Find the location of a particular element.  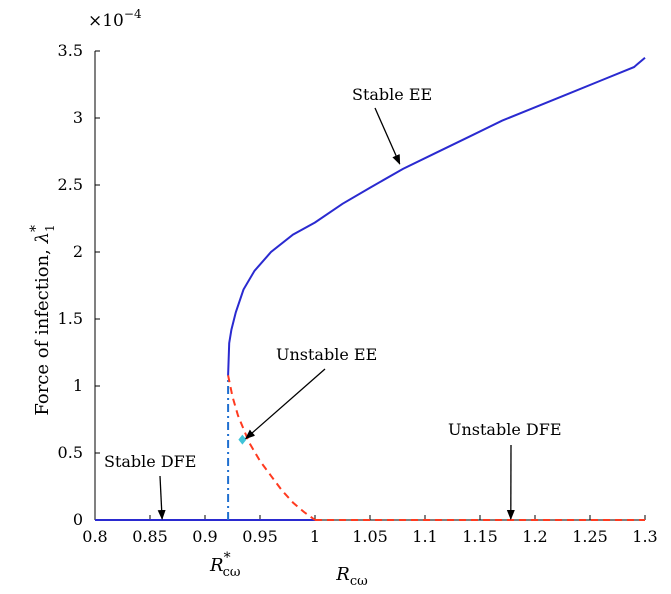

x-tick-label: 0.85 is located at coordinates (150, 536).